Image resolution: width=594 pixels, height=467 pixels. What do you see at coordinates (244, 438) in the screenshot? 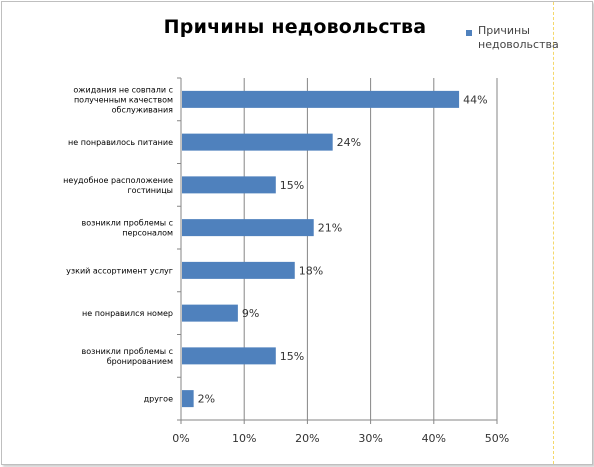
I see `x-tick-label: 10%` at bounding box center [244, 438].